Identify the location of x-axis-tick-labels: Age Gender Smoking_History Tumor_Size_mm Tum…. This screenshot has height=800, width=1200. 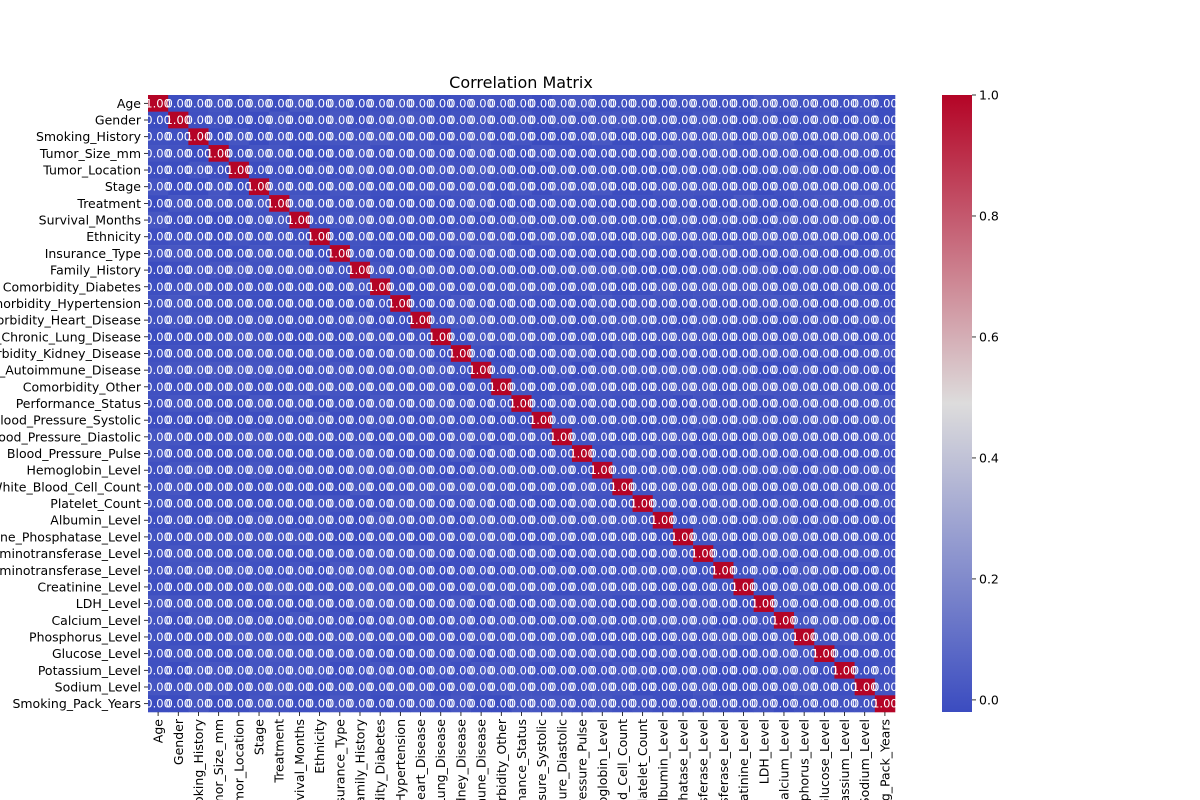
(521, 756).